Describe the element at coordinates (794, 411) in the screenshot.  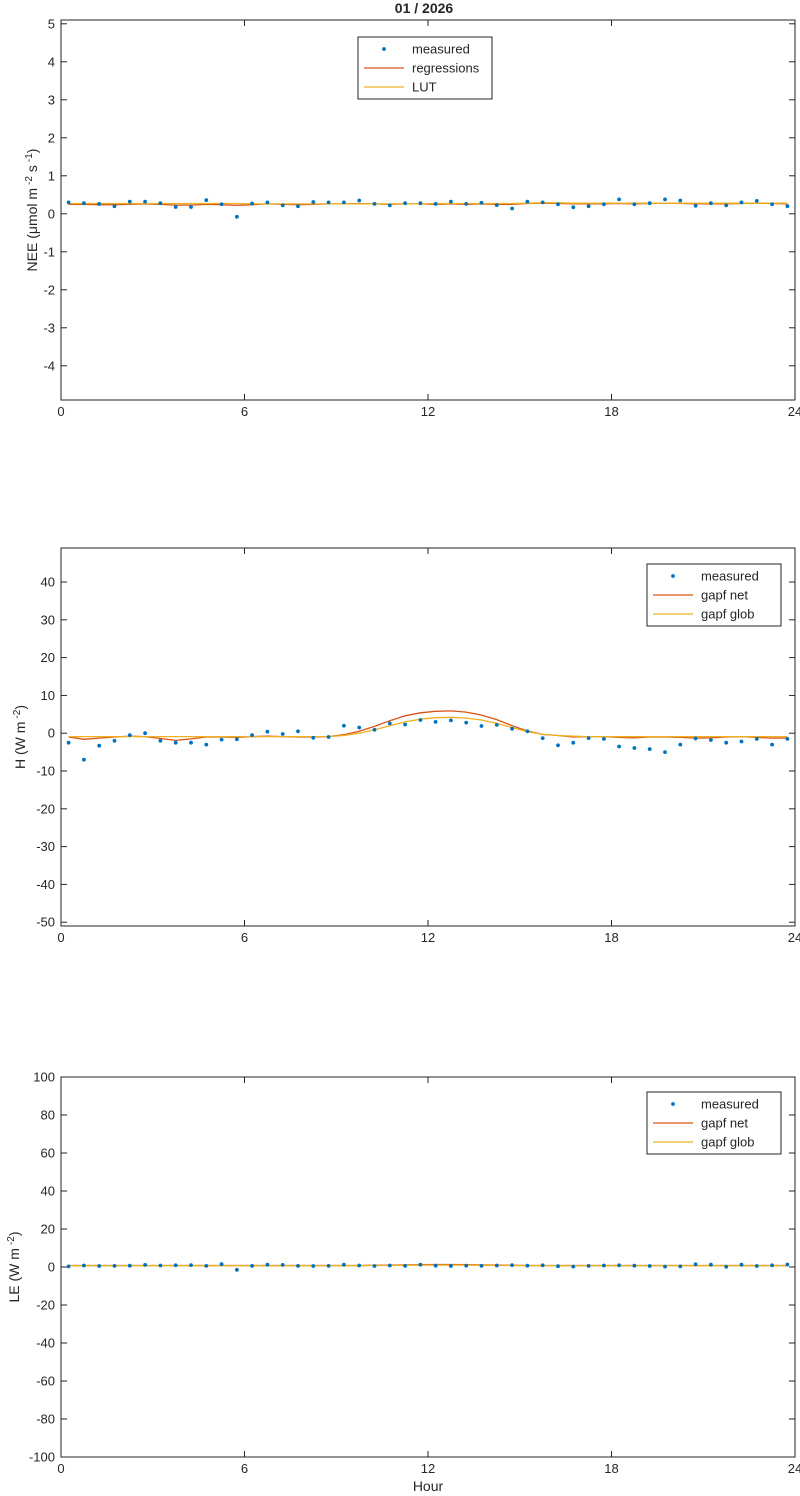
I see `x-tick-label: 24` at that location.